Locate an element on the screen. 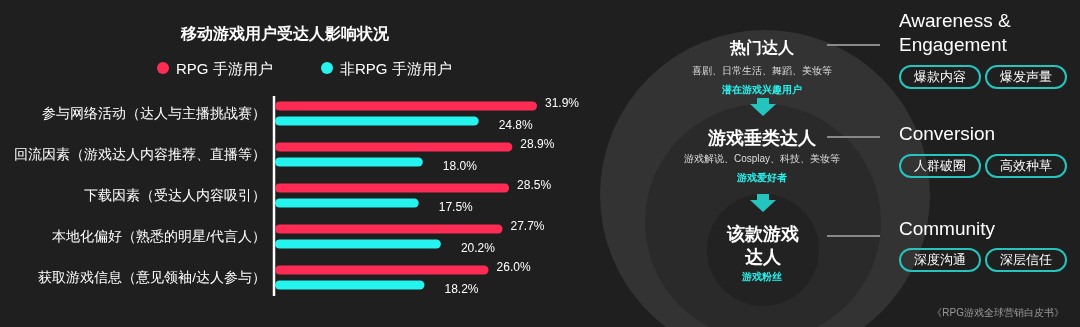 The height and width of the screenshot is (327, 1080). text: 游戏爱好者 is located at coordinates (762, 178).